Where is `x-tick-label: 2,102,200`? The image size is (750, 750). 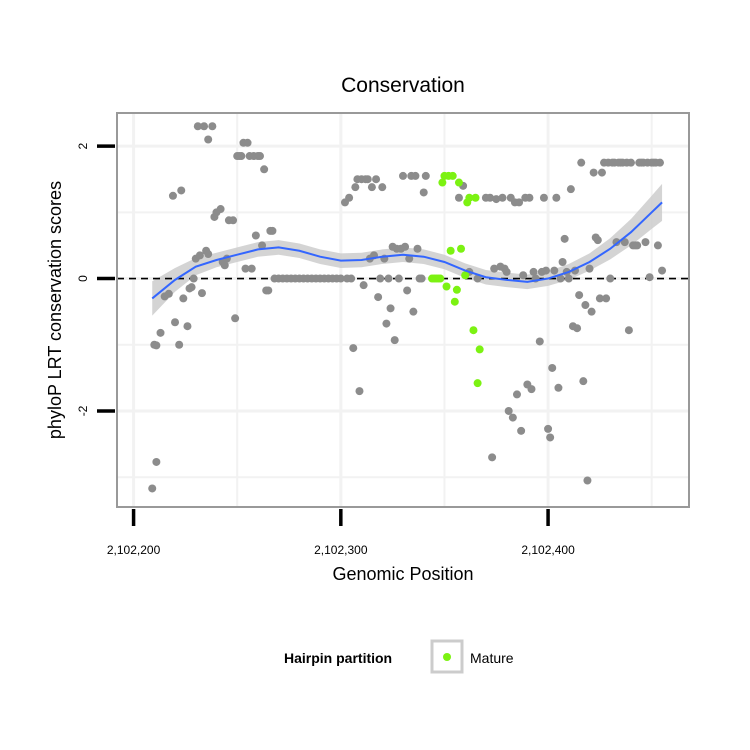
x-tick-label: 2,102,200 is located at coordinates (134, 550).